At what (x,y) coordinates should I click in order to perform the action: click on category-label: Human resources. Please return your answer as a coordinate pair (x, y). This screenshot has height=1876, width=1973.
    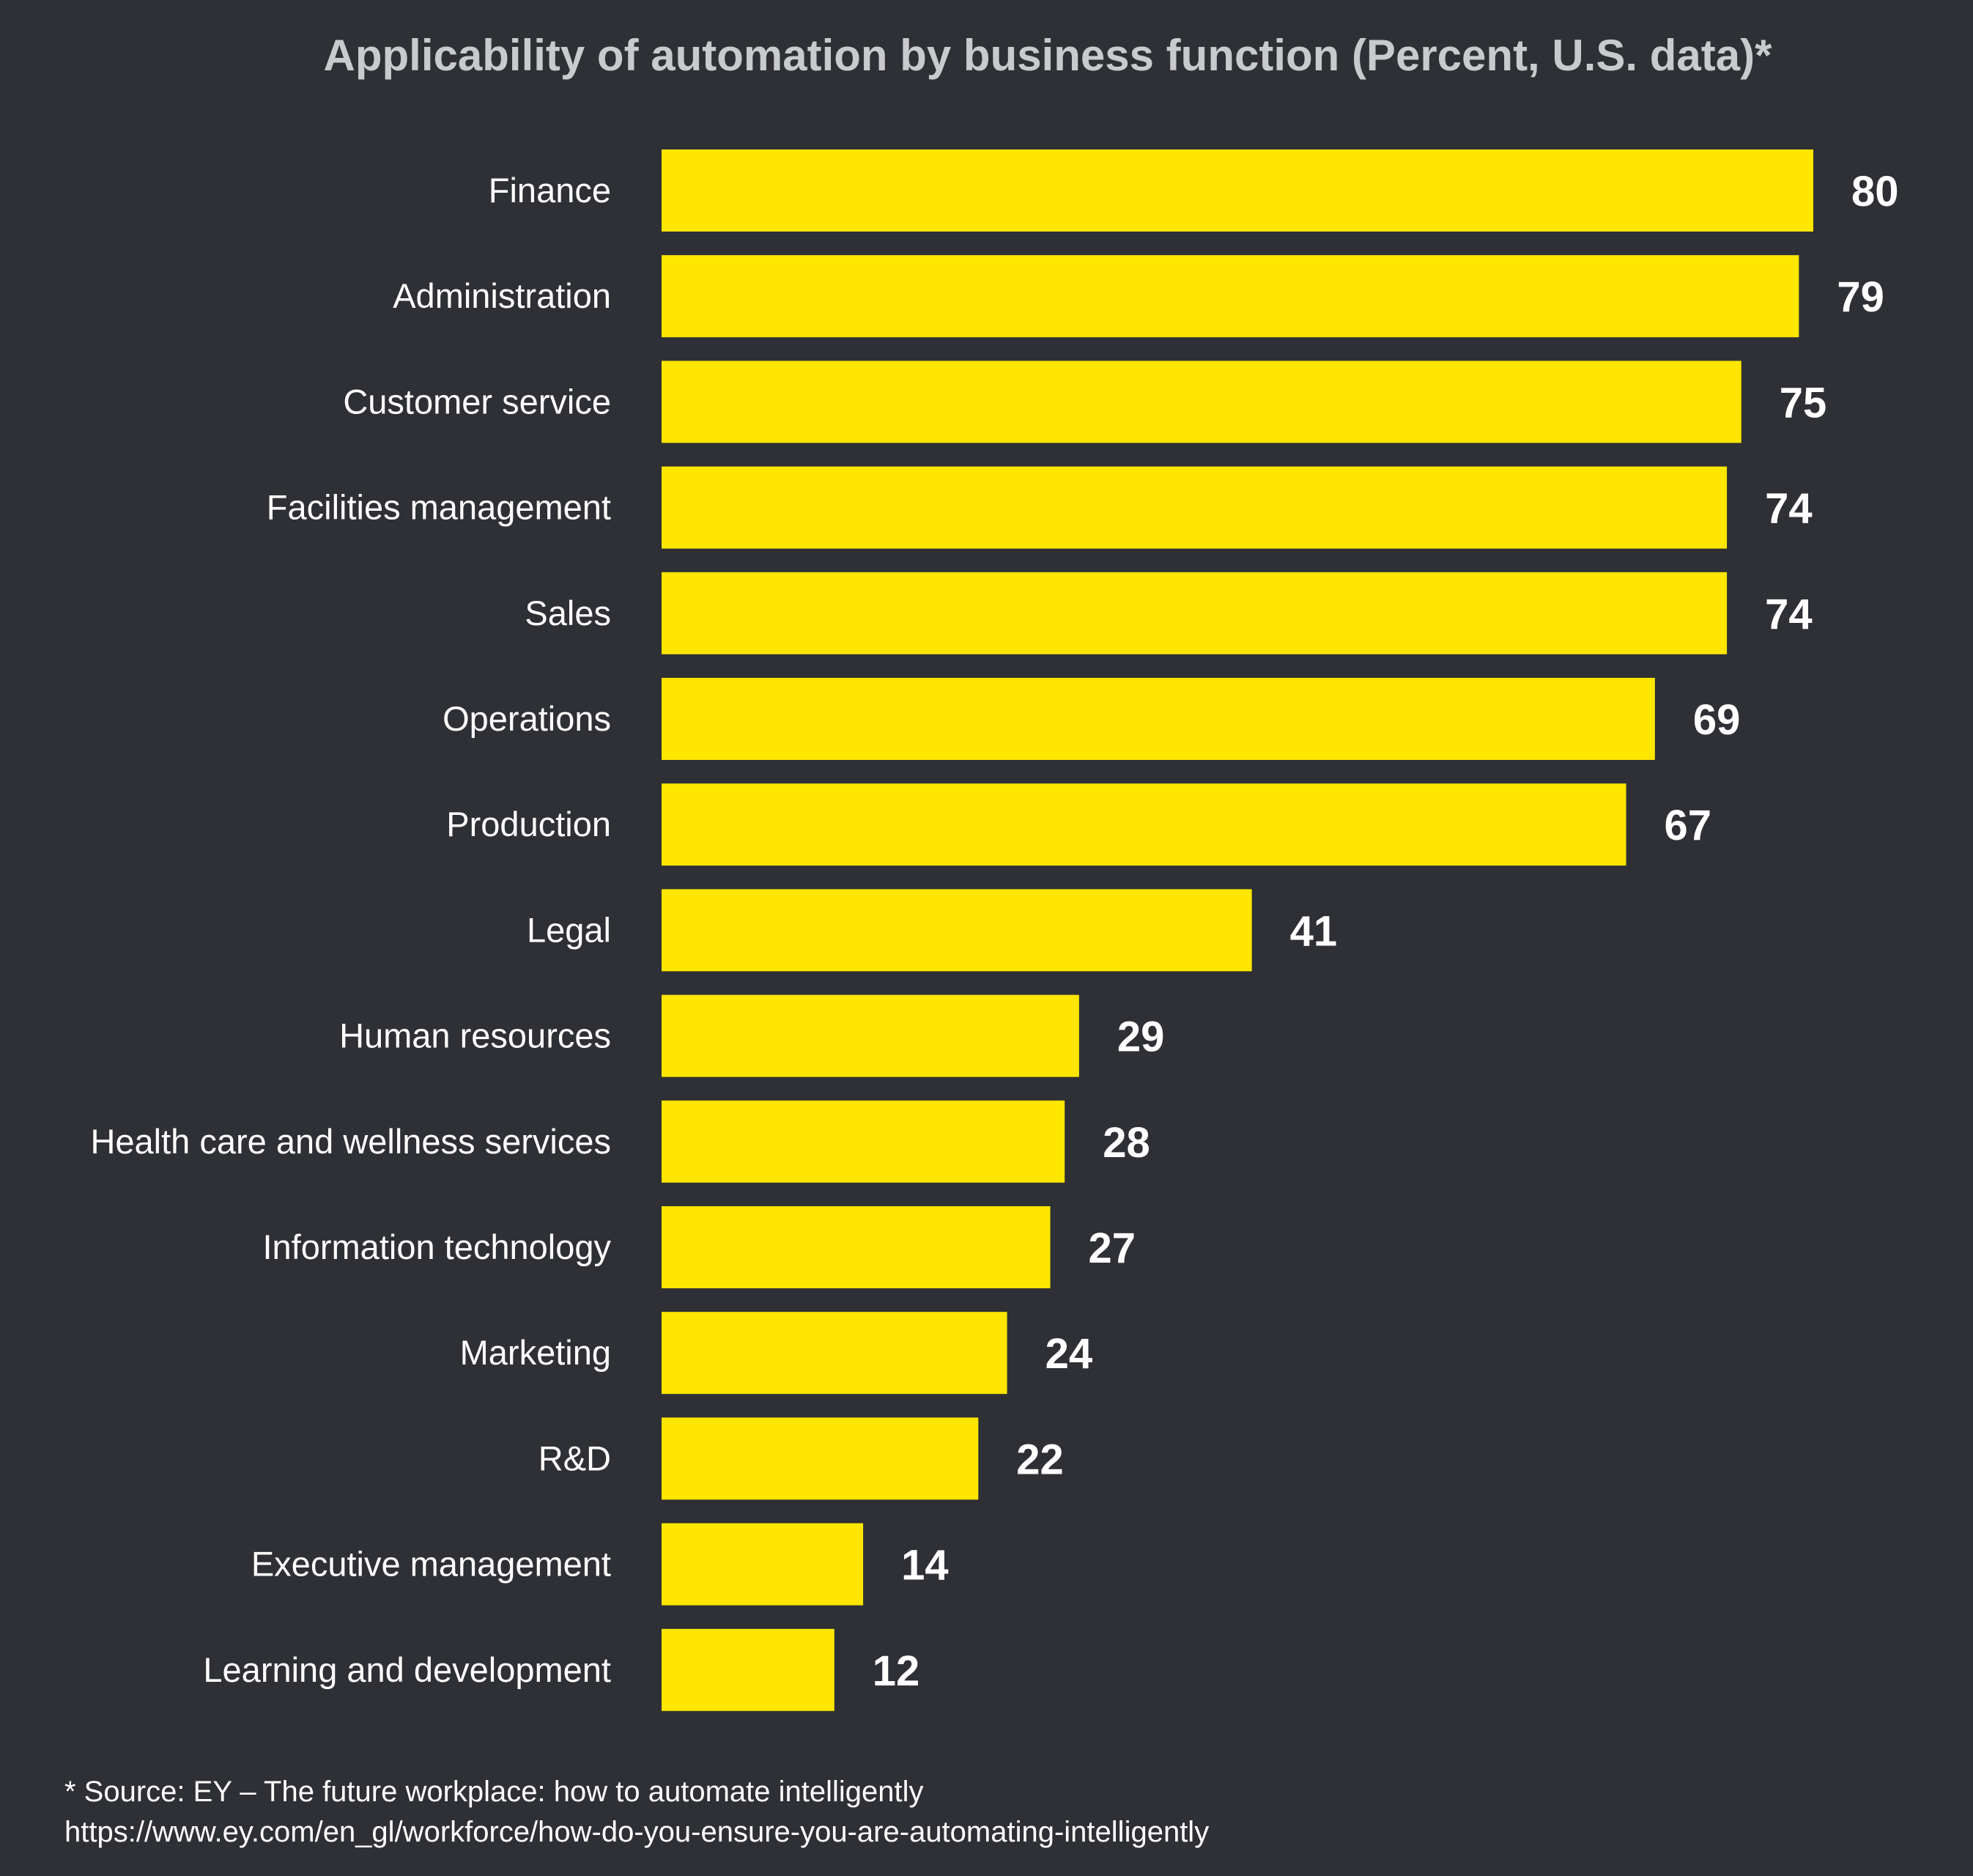
    Looking at the image, I should click on (475, 1035).